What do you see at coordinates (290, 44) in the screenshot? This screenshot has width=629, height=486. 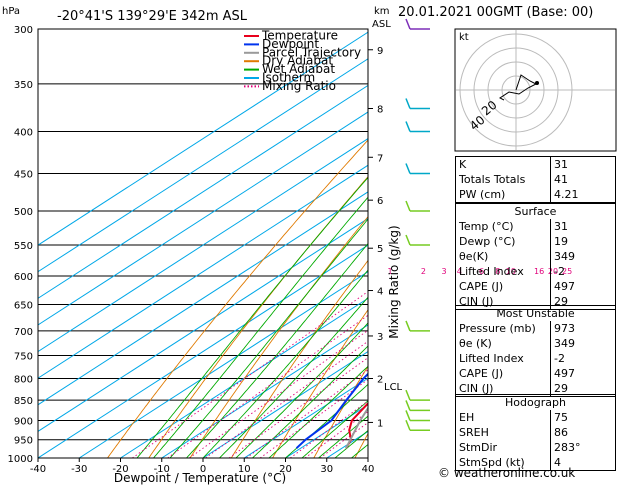 I see `legend-entry: Dewpoint` at bounding box center [290, 44].